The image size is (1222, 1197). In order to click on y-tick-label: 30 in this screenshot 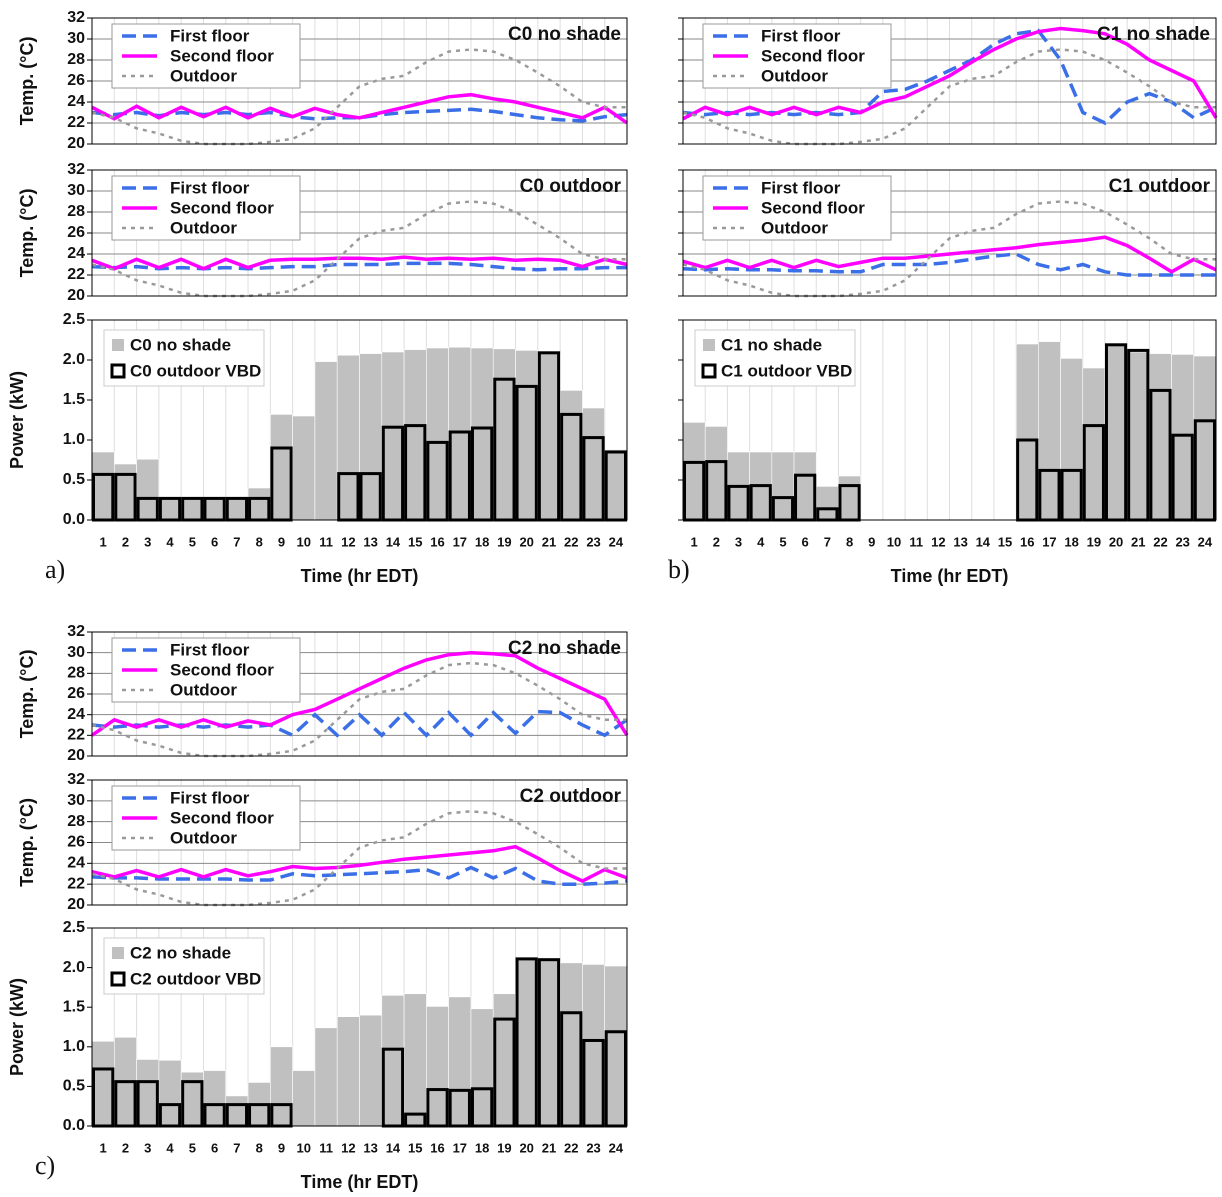, I will do `click(76, 800)`.